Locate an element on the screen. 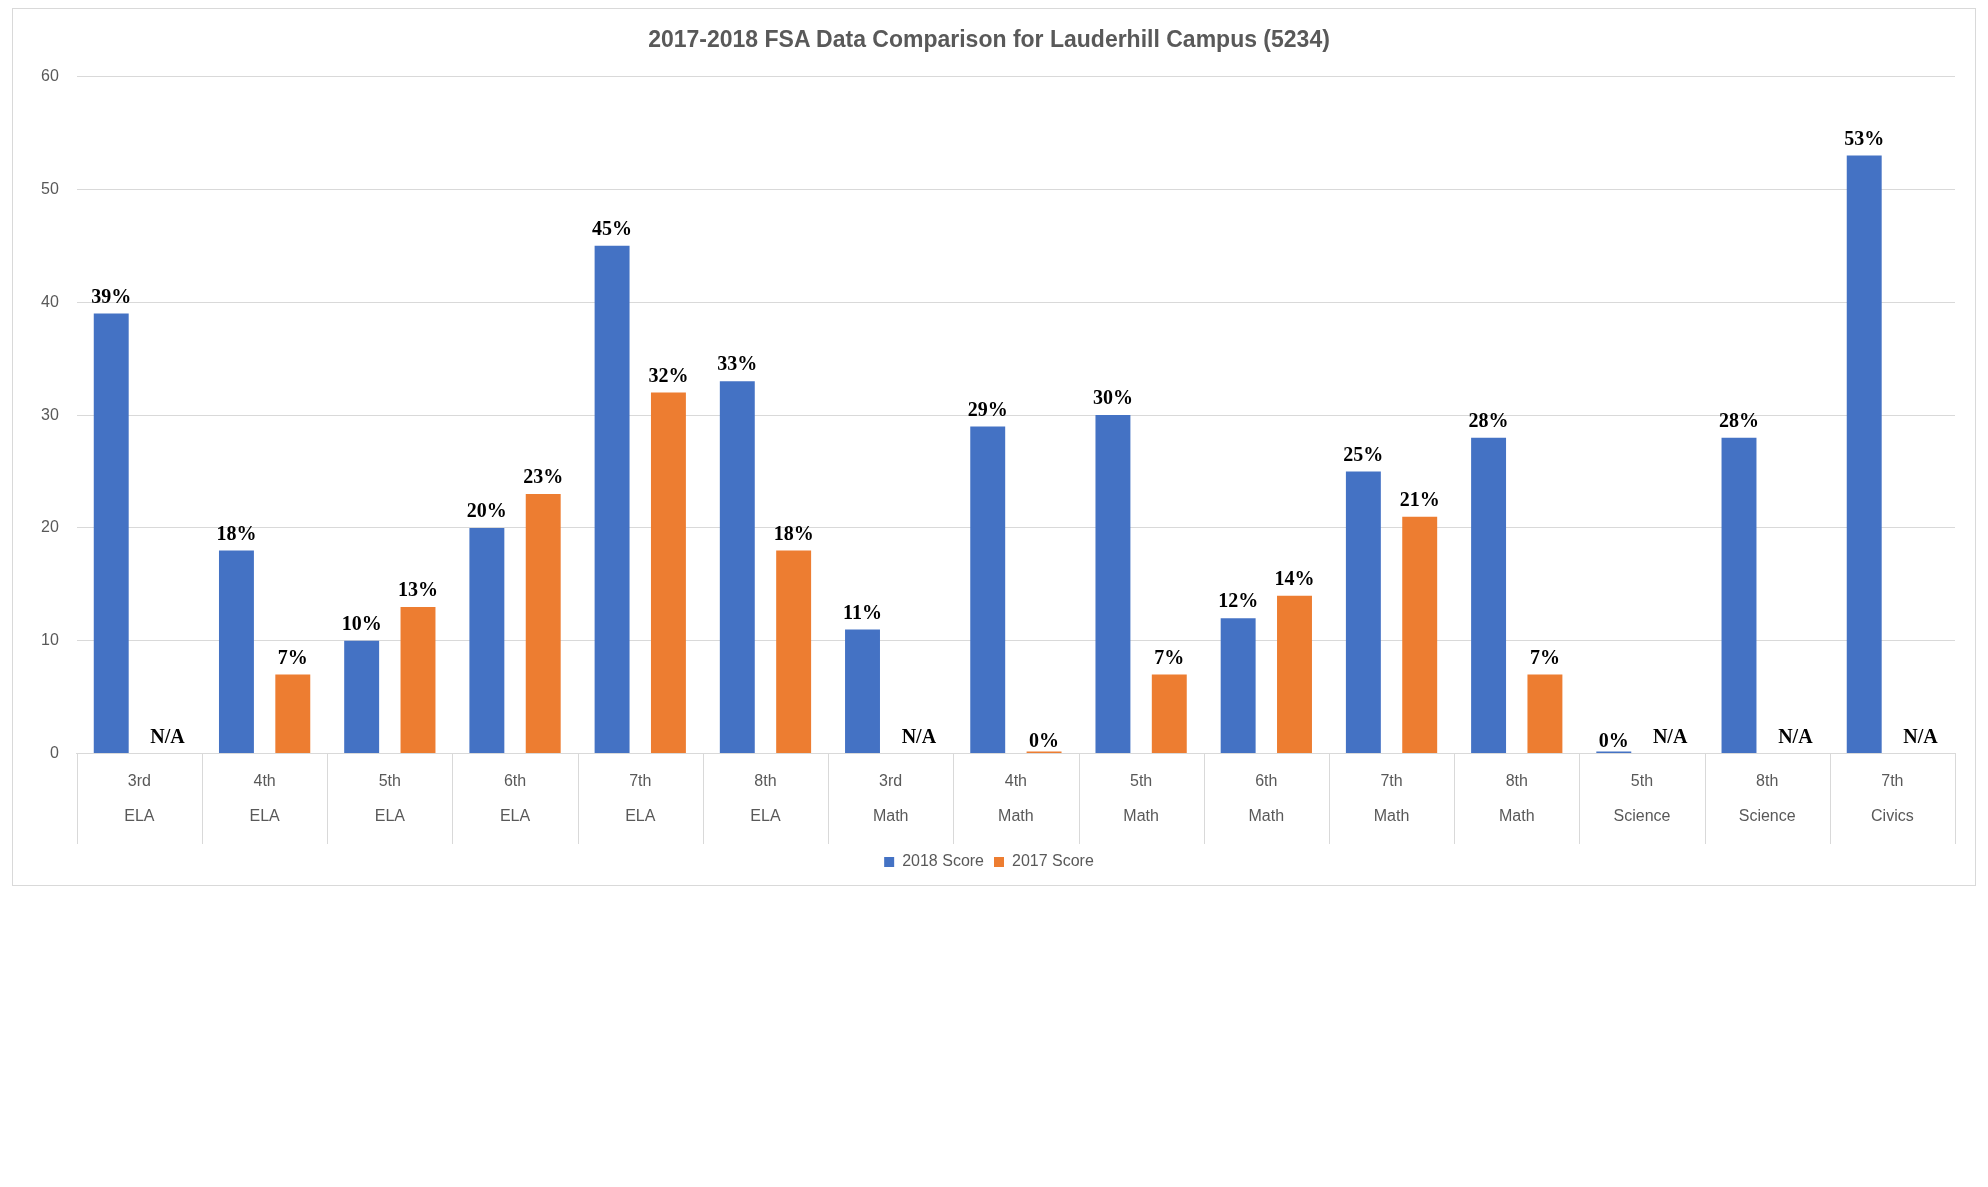 Image resolution: width=1988 pixels, height=1187 pixels. data-label: 32% is located at coordinates (668, 374).